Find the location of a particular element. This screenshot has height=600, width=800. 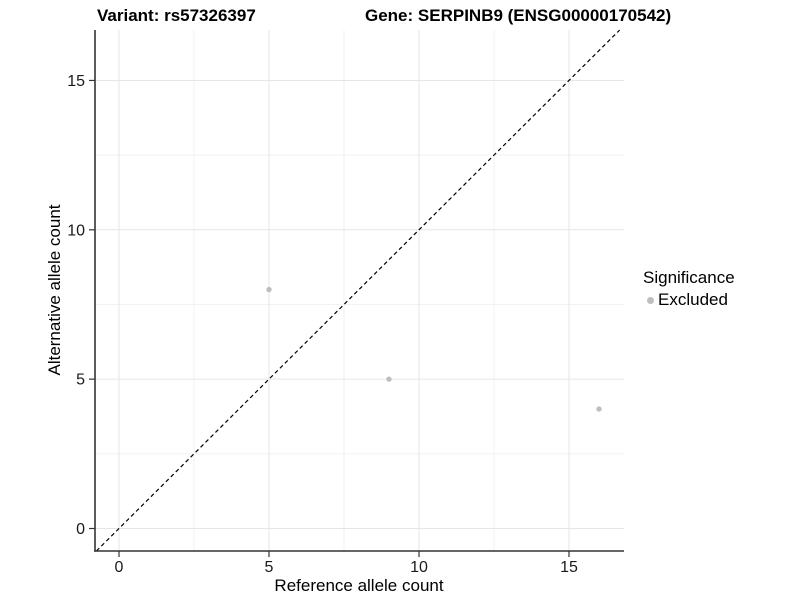

legend-point-icon is located at coordinates (650, 300).